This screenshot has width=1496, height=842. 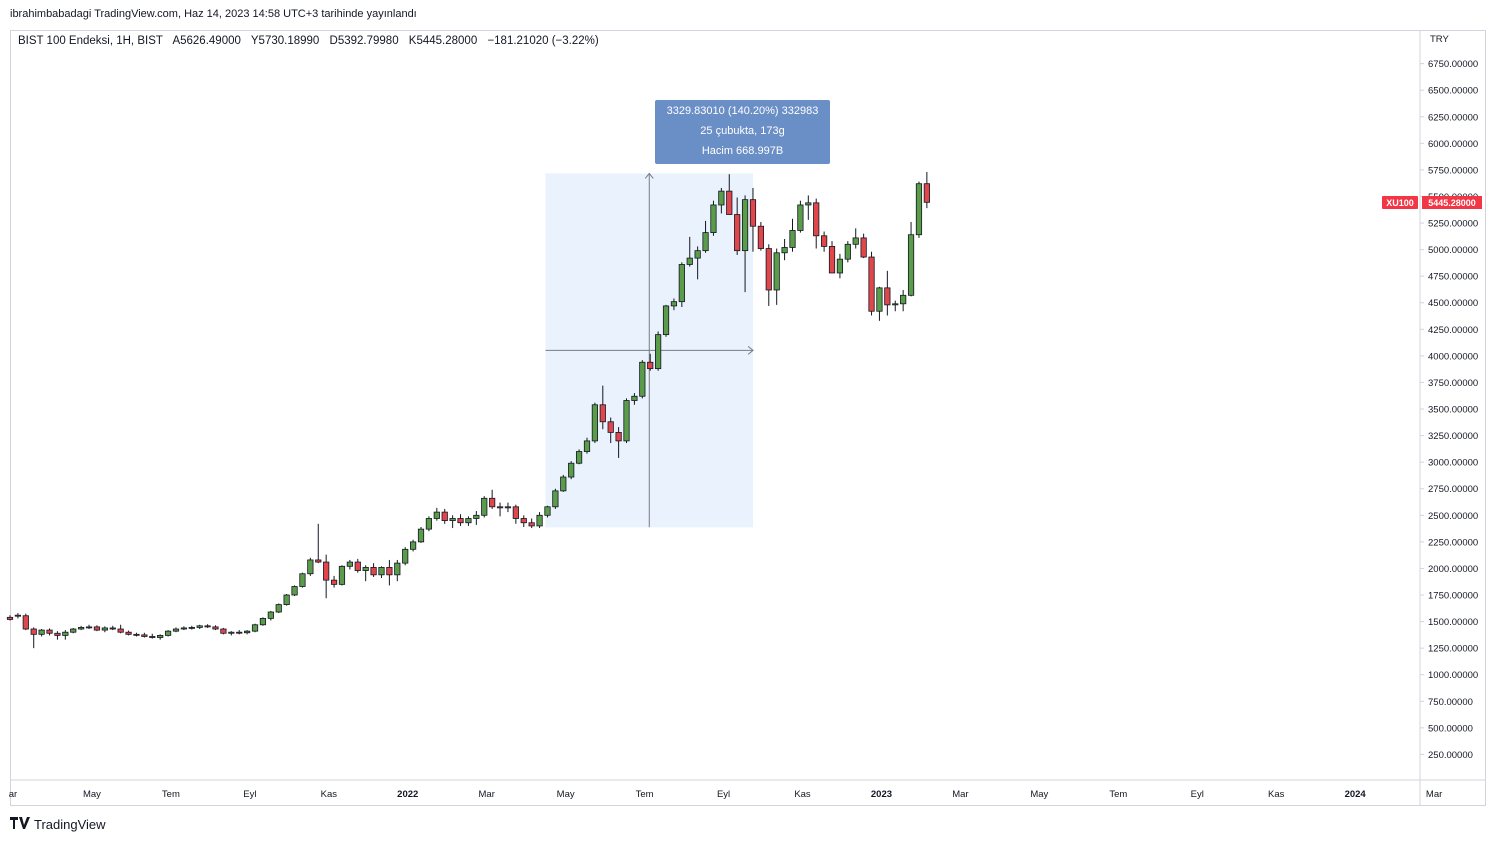 What do you see at coordinates (487, 794) in the screenshot?
I see `time-tick-label: Mar` at bounding box center [487, 794].